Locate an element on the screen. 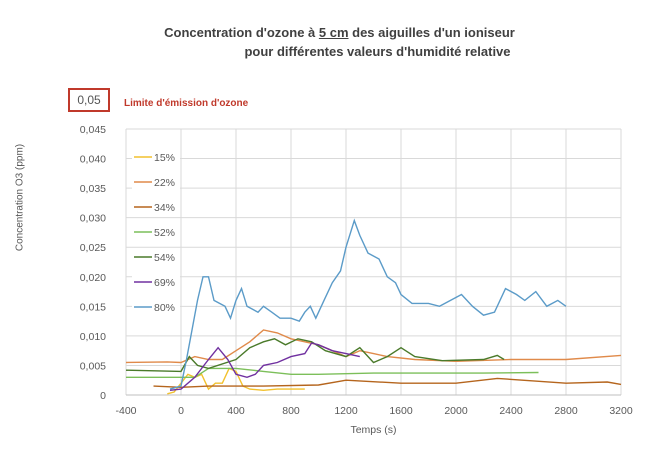  x-tick-label: 1600 is located at coordinates (401, 411).